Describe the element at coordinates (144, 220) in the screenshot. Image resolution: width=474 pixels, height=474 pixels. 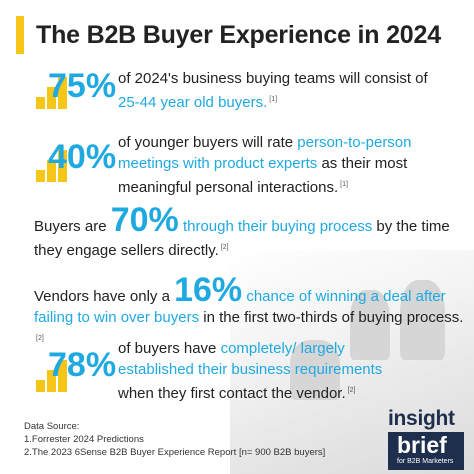
I see `stat-value-70: 70%` at that location.